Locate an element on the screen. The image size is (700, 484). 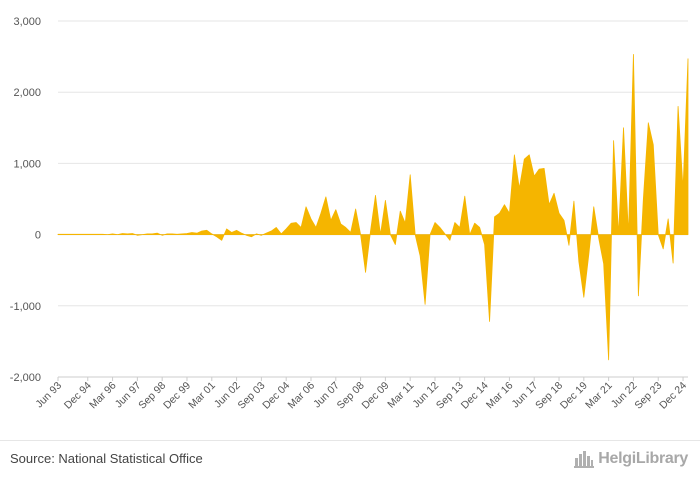
brand-logo-text: HelgiLibrary is located at coordinates (643, 458).